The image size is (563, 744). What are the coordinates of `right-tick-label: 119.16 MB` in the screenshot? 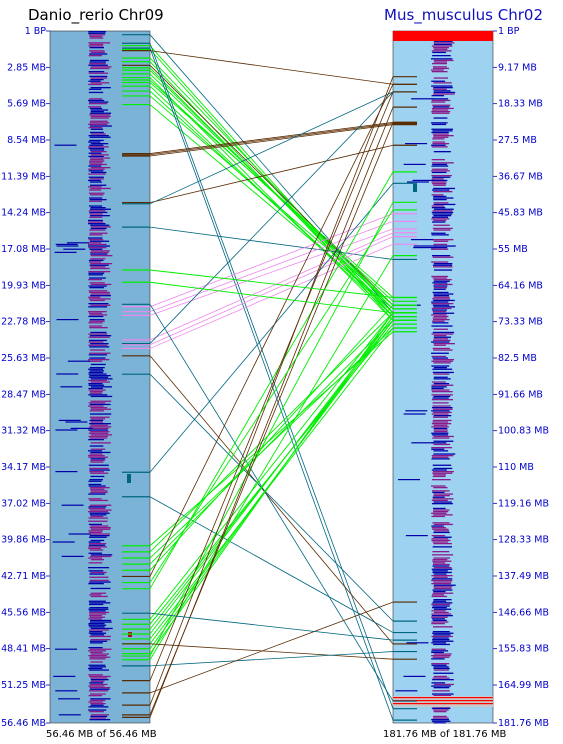 It's located at (523, 503).